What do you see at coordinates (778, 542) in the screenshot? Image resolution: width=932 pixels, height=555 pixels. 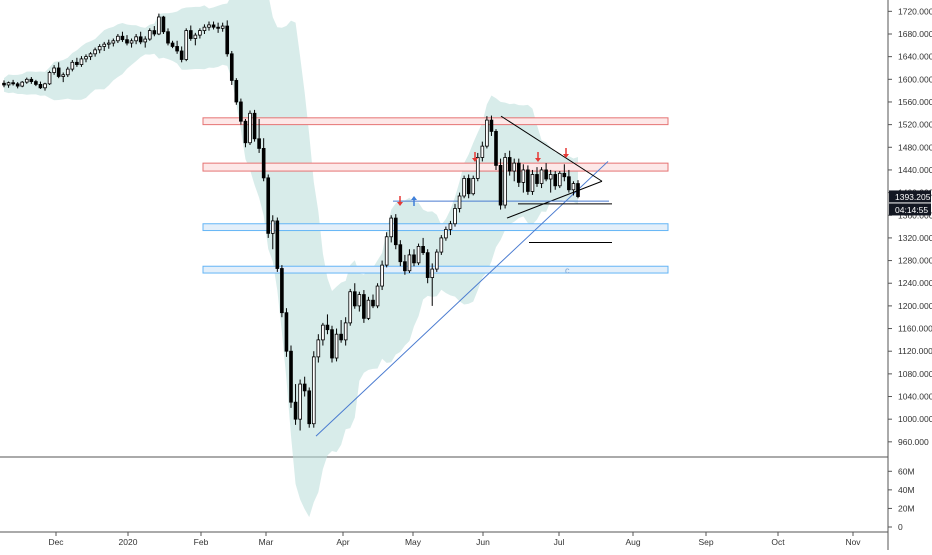 I see `time-tick-label: Oct` at bounding box center [778, 542].